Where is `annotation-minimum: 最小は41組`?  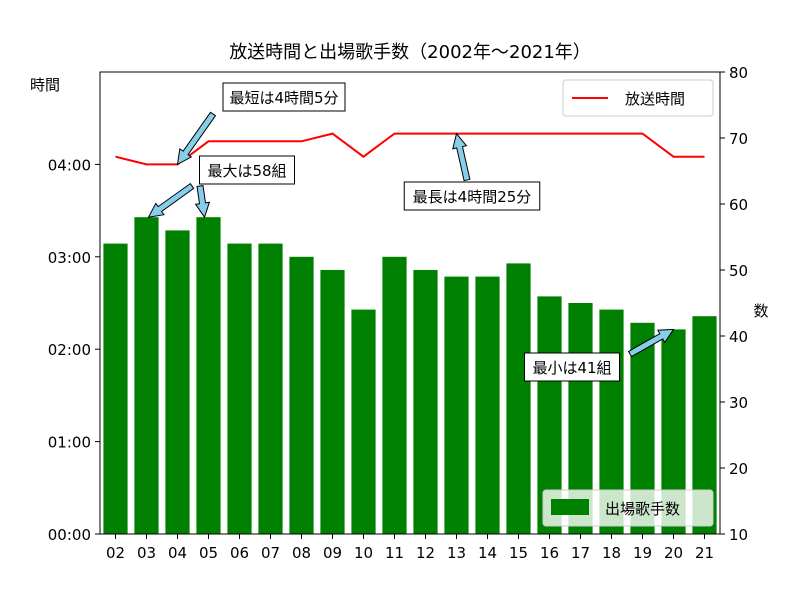
annotation-minimum: 最小は41組 is located at coordinates (571, 368).